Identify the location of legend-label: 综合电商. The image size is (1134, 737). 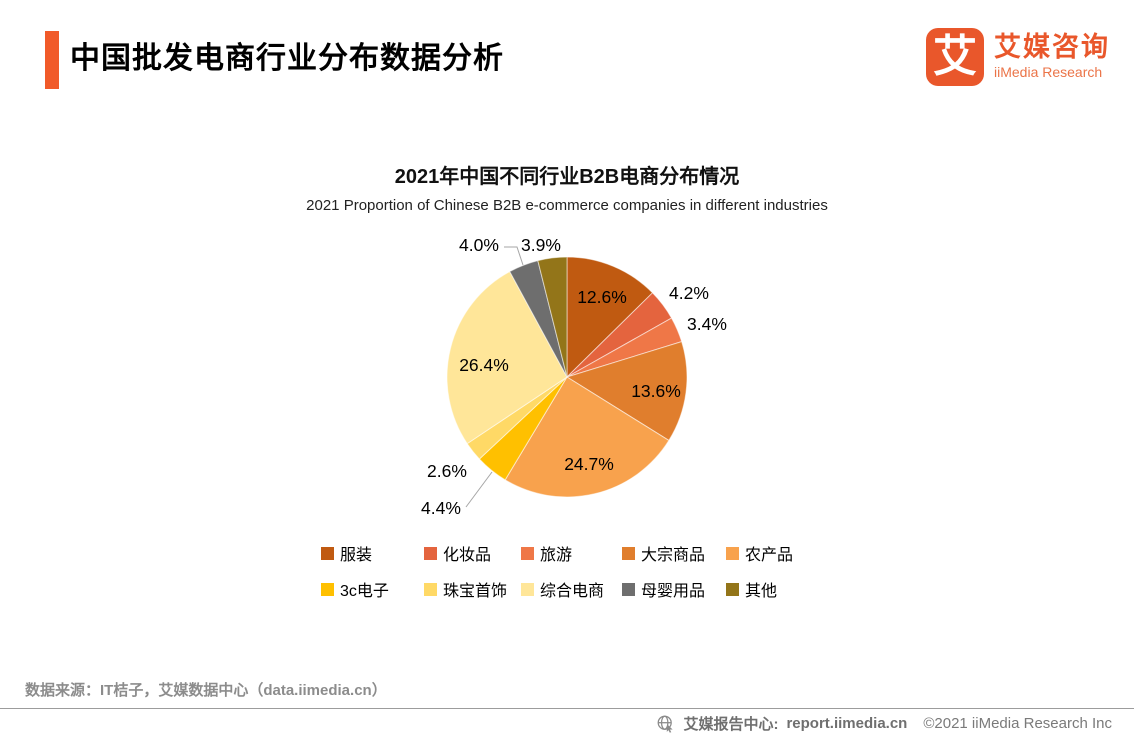
(572, 591).